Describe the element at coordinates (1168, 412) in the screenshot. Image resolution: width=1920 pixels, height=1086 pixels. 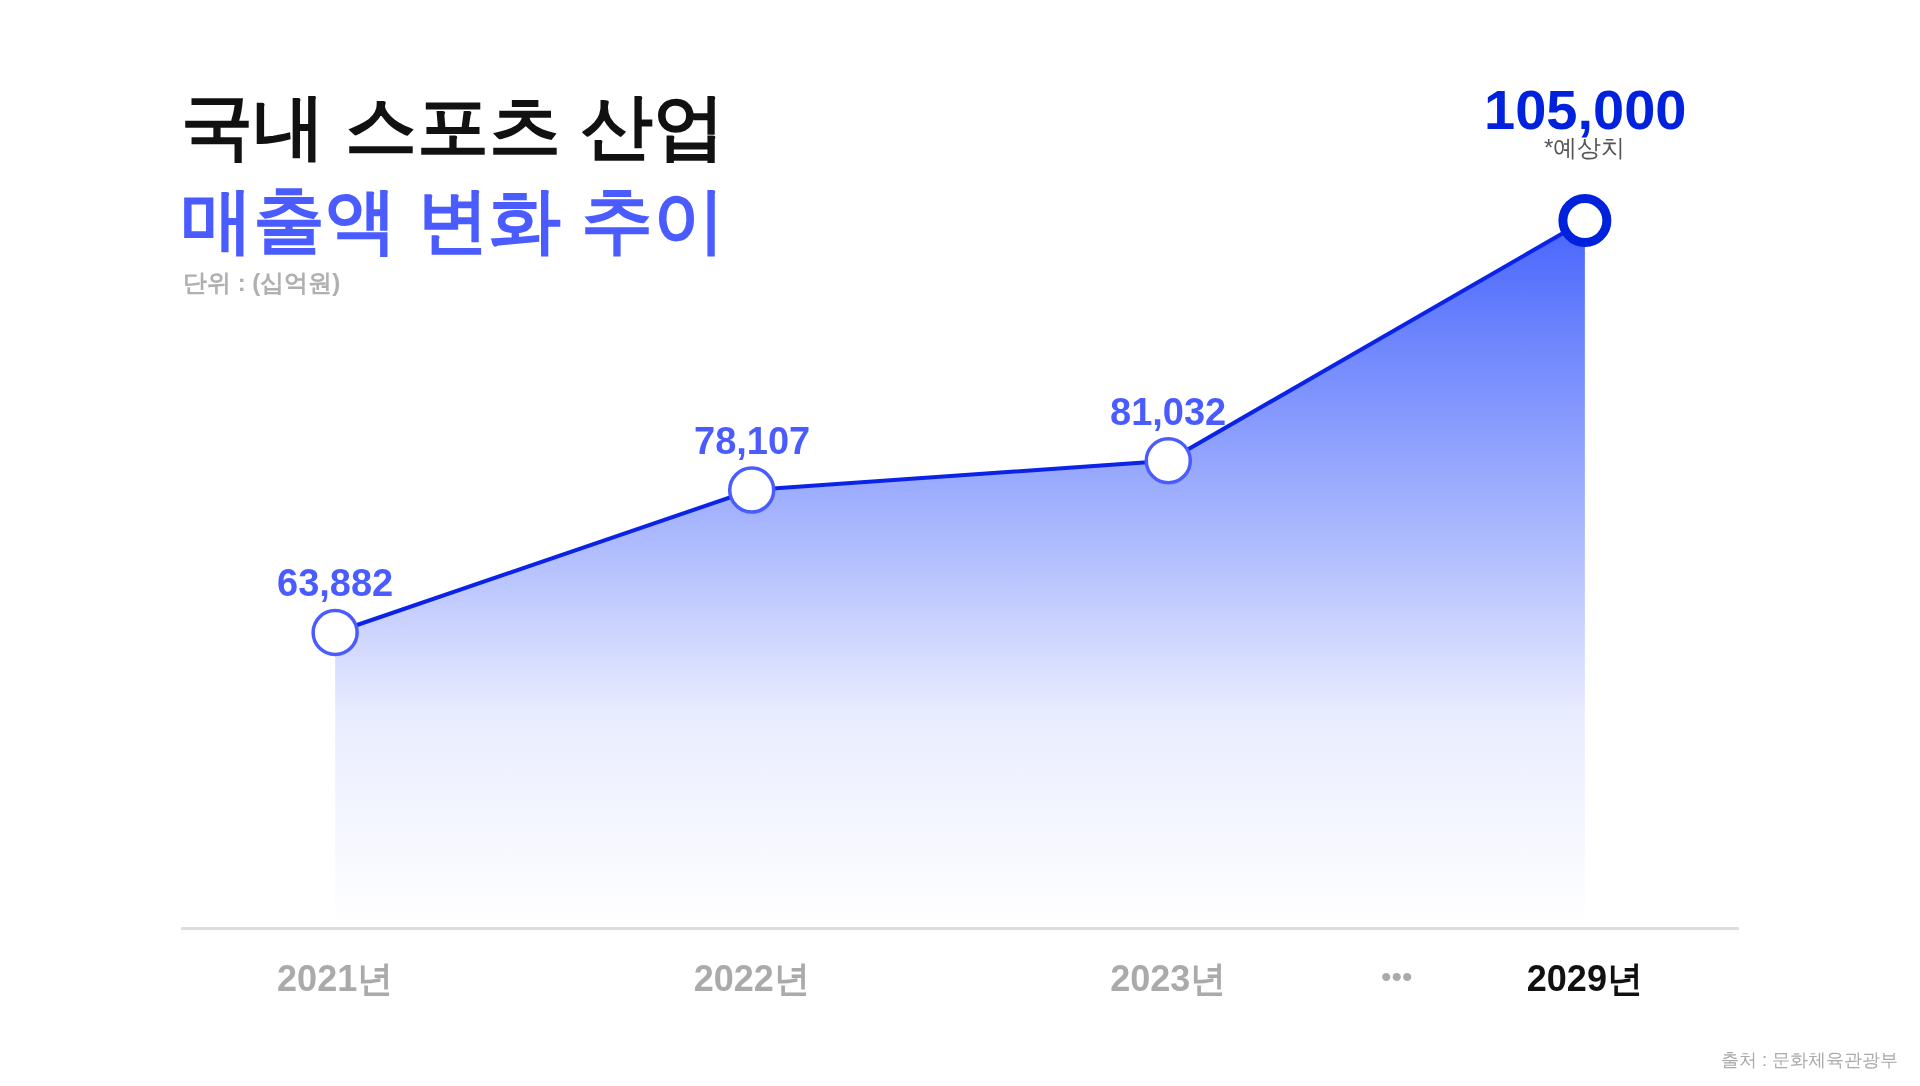
I see `data-label: 81,032` at that location.